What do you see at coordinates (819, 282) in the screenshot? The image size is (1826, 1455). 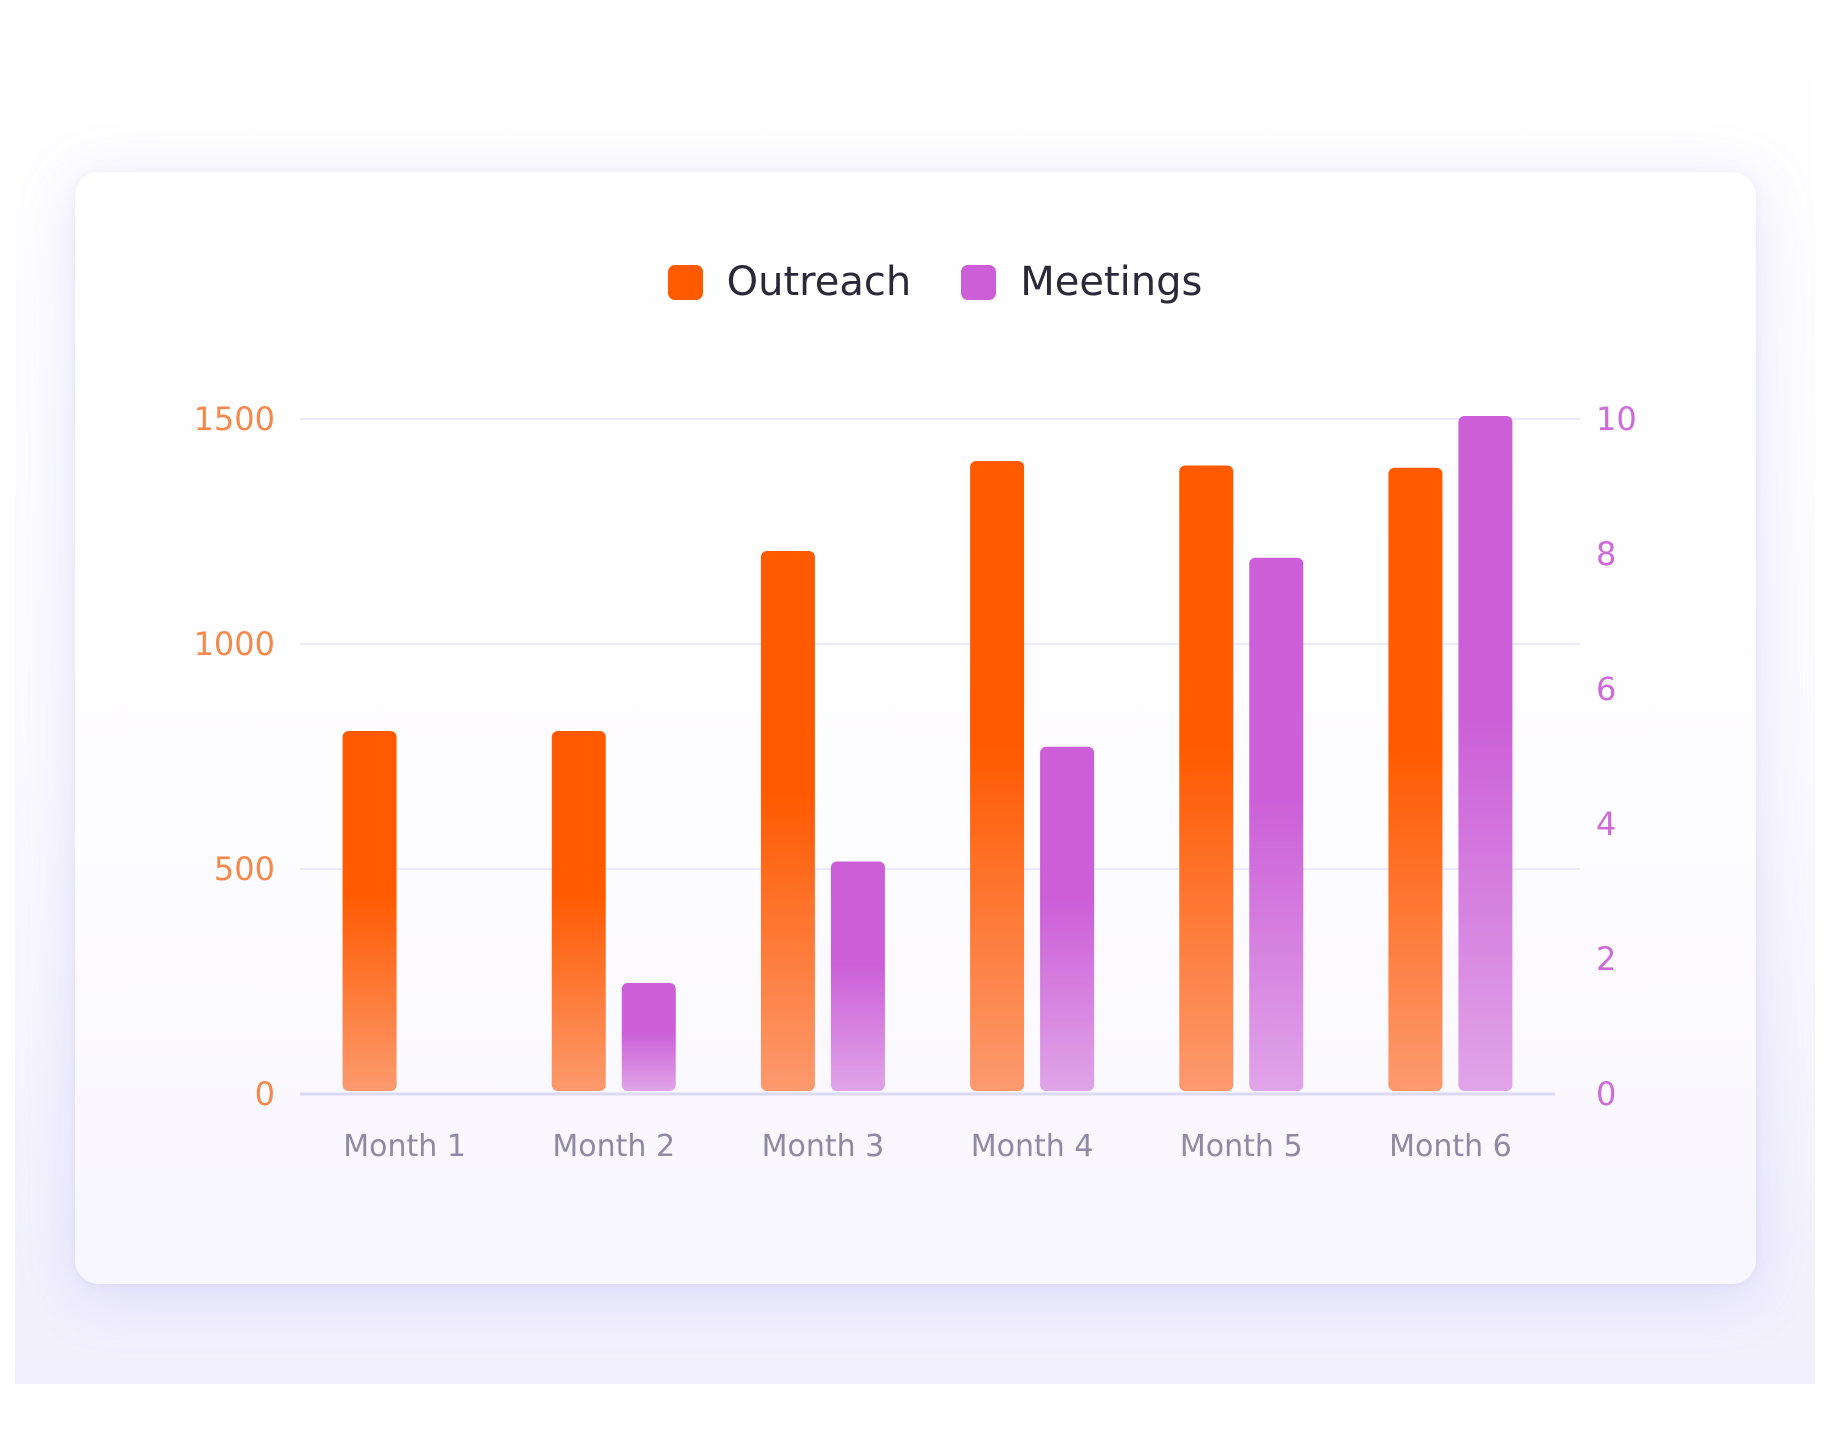 I see `legend-label-outreach: Outreach` at bounding box center [819, 282].